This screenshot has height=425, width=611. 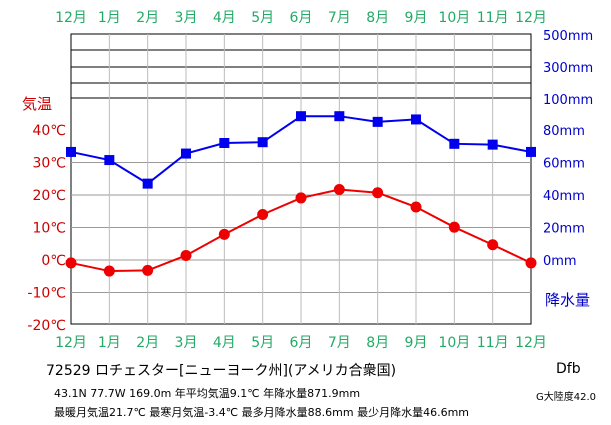 What do you see at coordinates (560, 261) in the screenshot?
I see `precipitation-tick-label: 0mm` at bounding box center [560, 261].